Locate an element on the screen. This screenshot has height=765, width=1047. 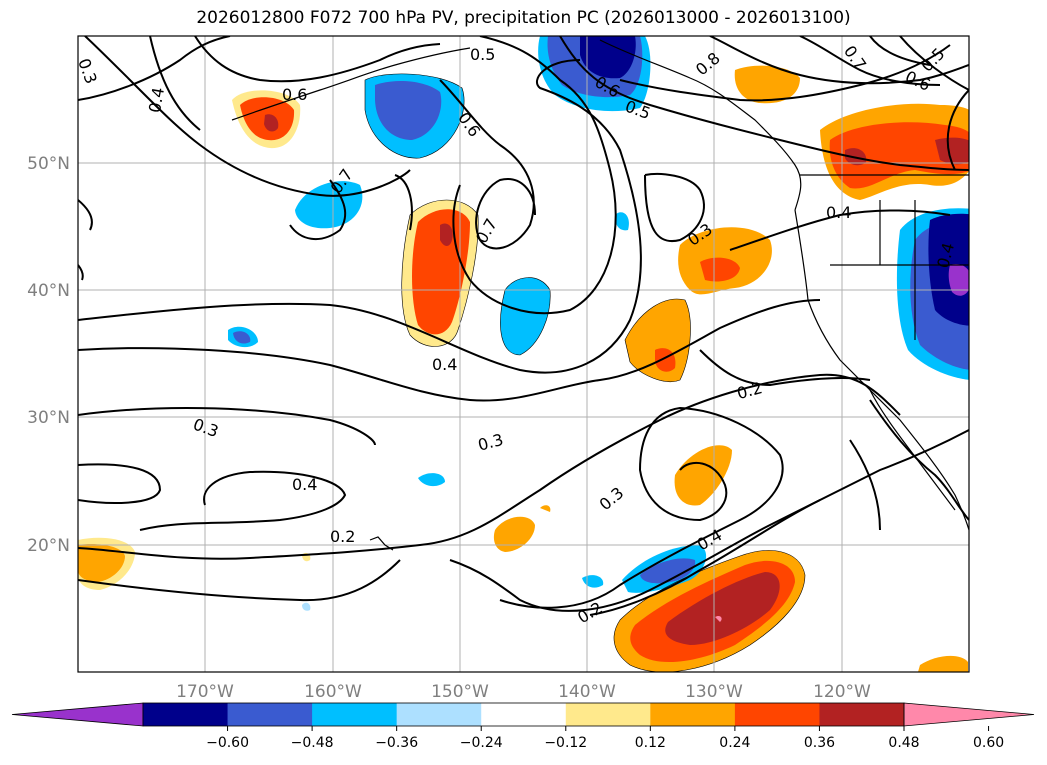
latitude-labels: 50°N 40°N 30°N 20°N is located at coordinates (48, 355).